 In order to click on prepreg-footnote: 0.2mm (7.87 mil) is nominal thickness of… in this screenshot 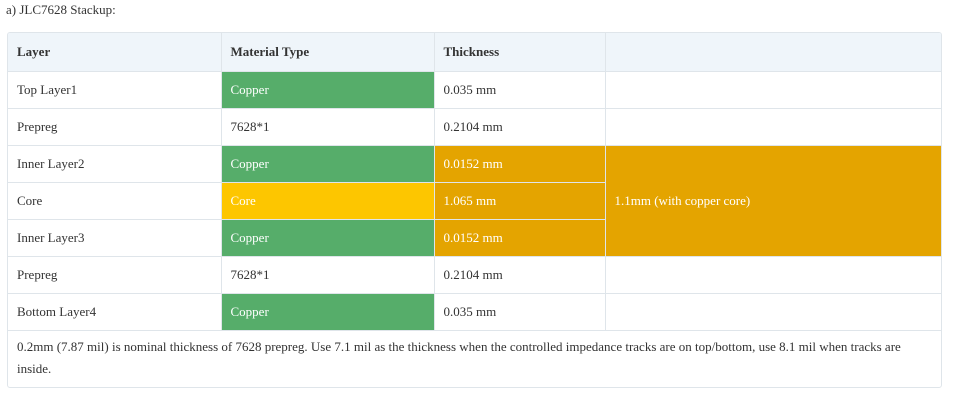, I will do `click(474, 358)`.